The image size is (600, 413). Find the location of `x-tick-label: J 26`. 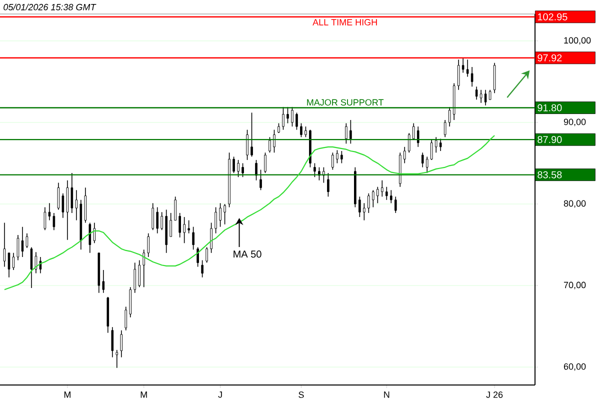

x-tick-label: J 26 is located at coordinates (494, 395).